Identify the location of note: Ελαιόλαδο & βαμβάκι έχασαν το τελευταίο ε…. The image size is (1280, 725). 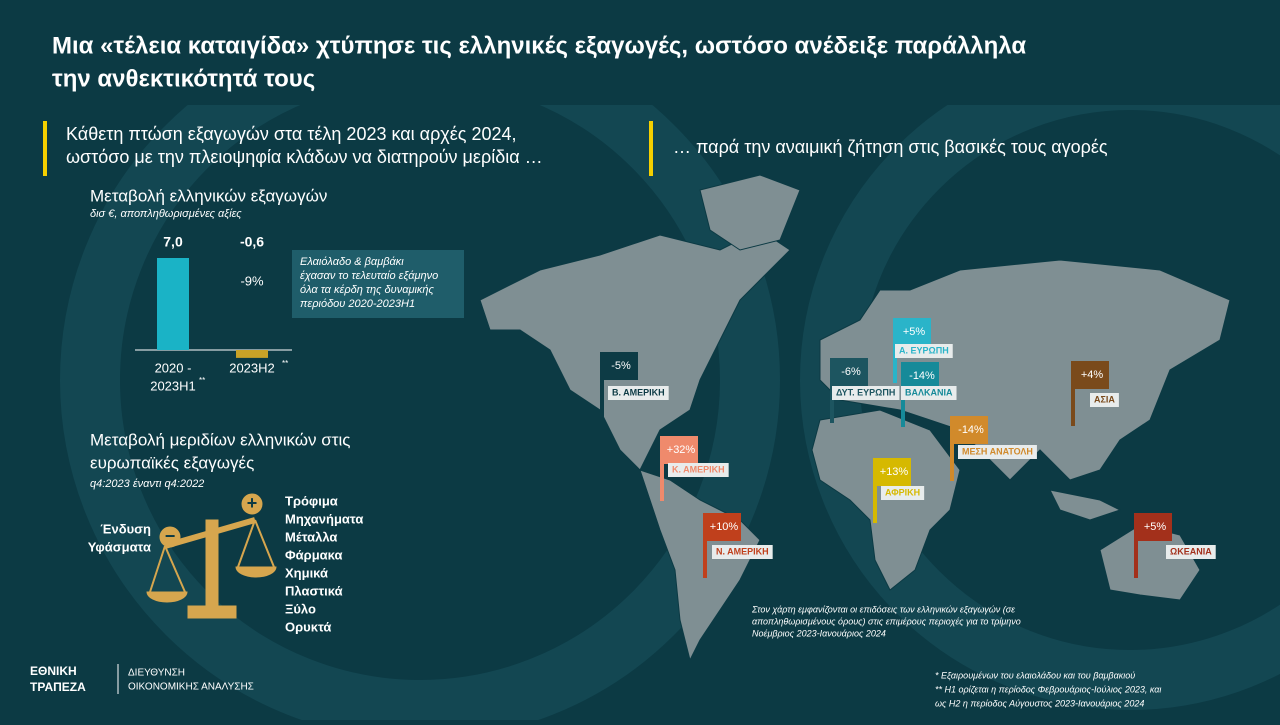
(369, 283).